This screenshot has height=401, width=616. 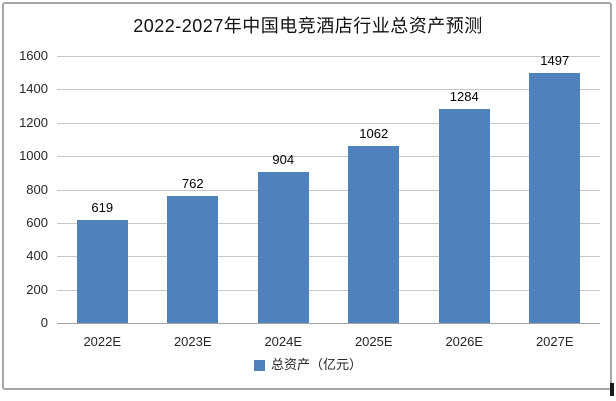 I want to click on legend: 总资产（亿元）, so click(x=308, y=365).